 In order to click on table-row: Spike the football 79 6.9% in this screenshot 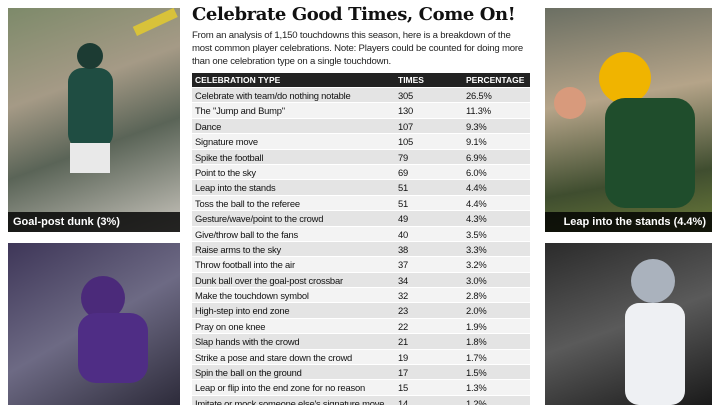, I will do `click(361, 157)`.